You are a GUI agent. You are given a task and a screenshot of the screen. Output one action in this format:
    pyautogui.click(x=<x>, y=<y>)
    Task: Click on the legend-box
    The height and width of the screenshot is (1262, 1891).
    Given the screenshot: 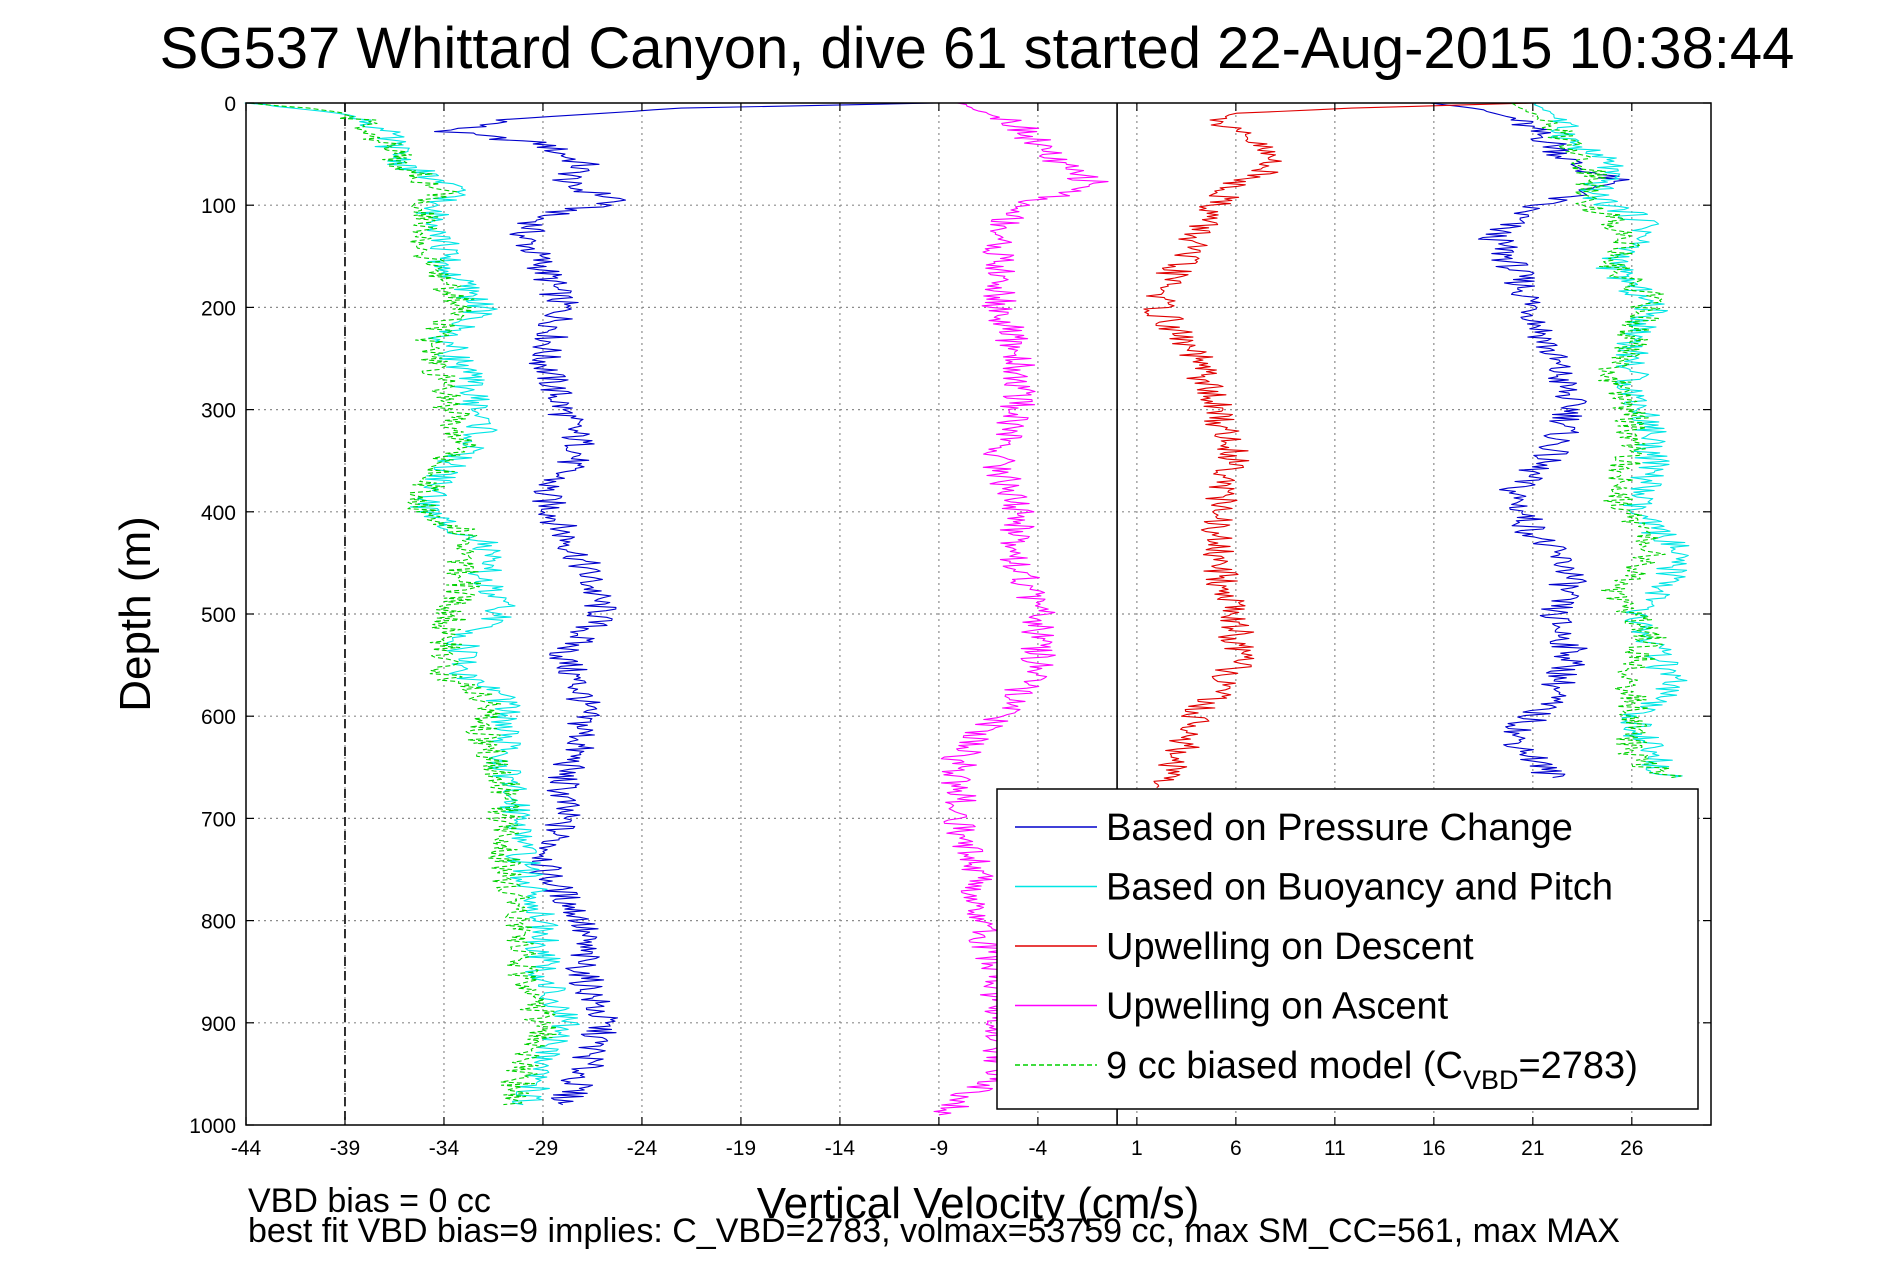 What is the action you would take?
    pyautogui.click(x=1347, y=949)
    